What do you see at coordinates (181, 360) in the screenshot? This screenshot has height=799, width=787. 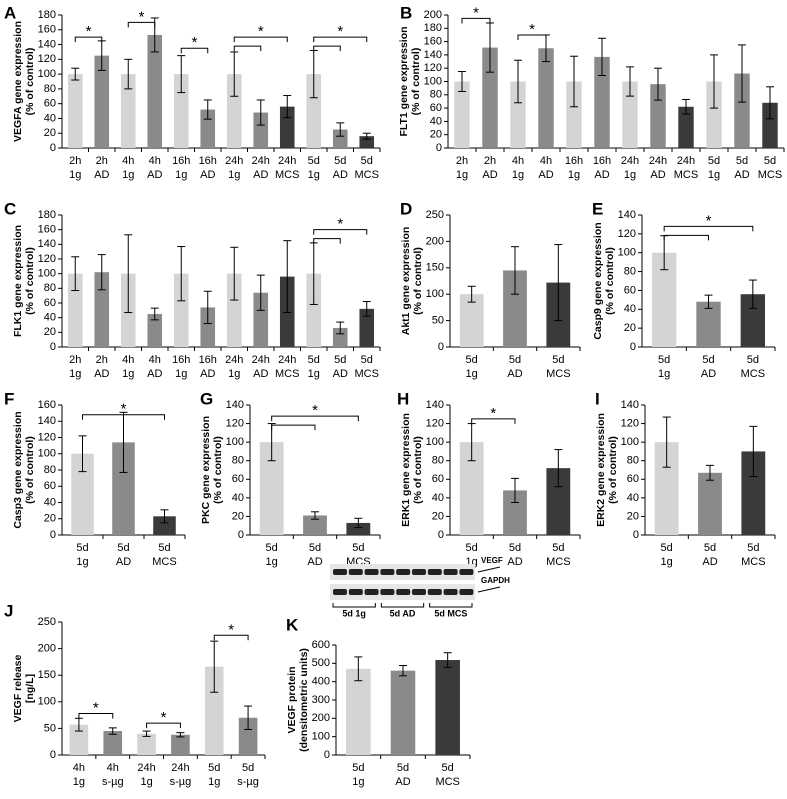 I see `x-tick-label: 16h` at bounding box center [181, 360].